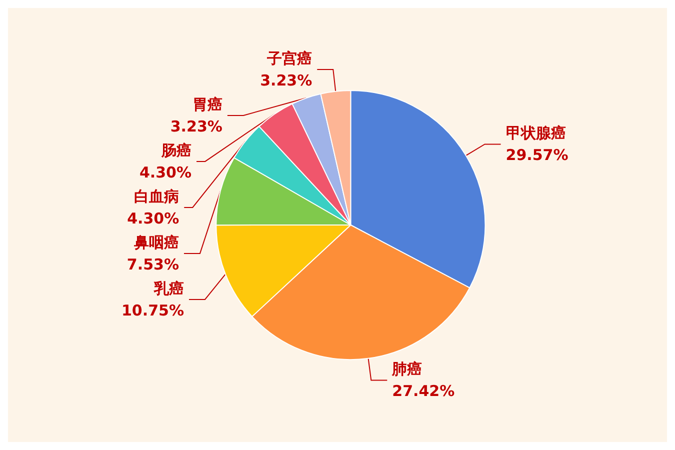 This screenshot has width=675, height=450. Describe the element at coordinates (153, 310) in the screenshot. I see `data-label: 10.75%` at that location.